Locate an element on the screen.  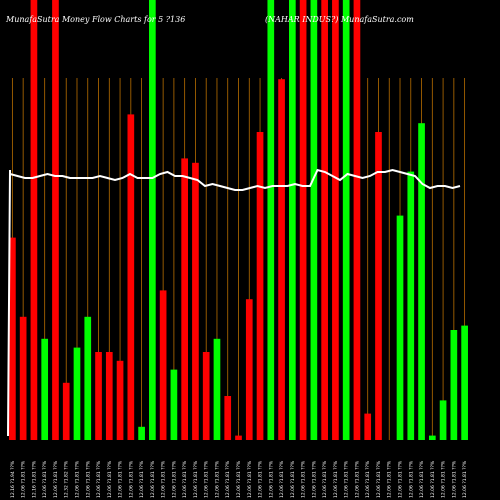
chart-subtitle: (NAHAR INDUS?) MunafaSutra.com is located at coordinates (339, 19).